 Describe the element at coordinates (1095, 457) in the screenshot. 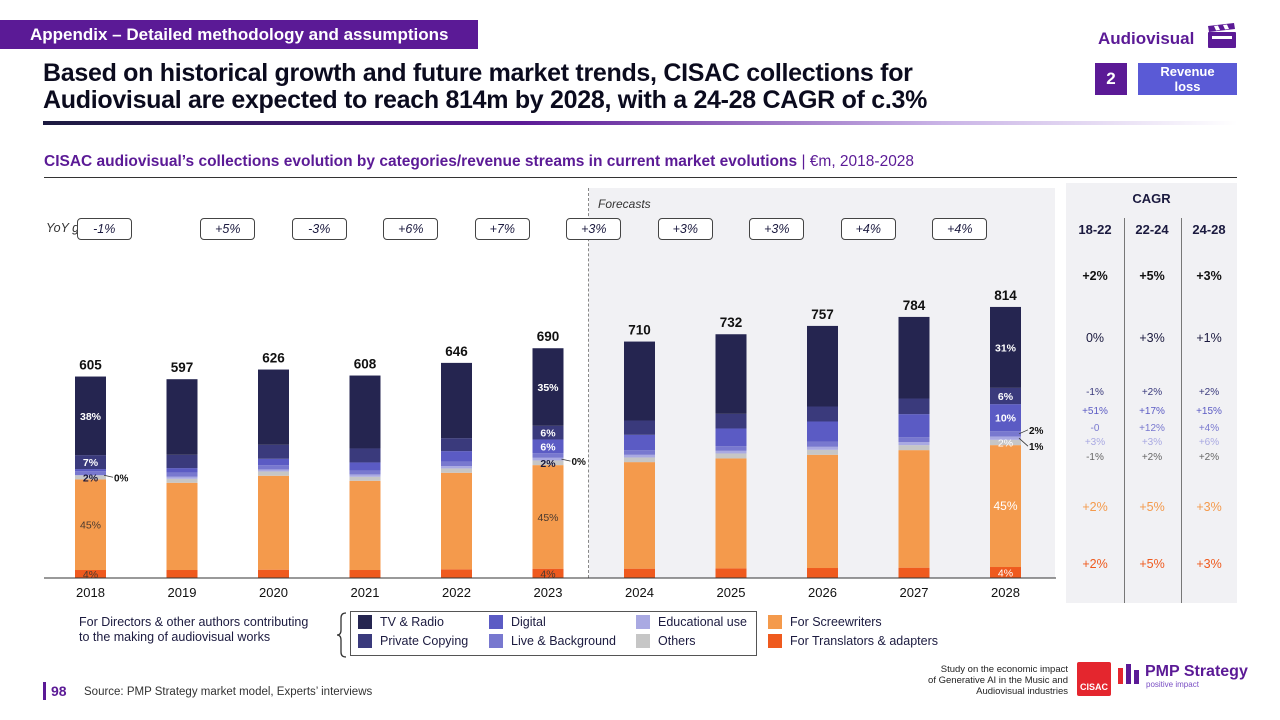

I see `cagr-value-others: -1%` at that location.